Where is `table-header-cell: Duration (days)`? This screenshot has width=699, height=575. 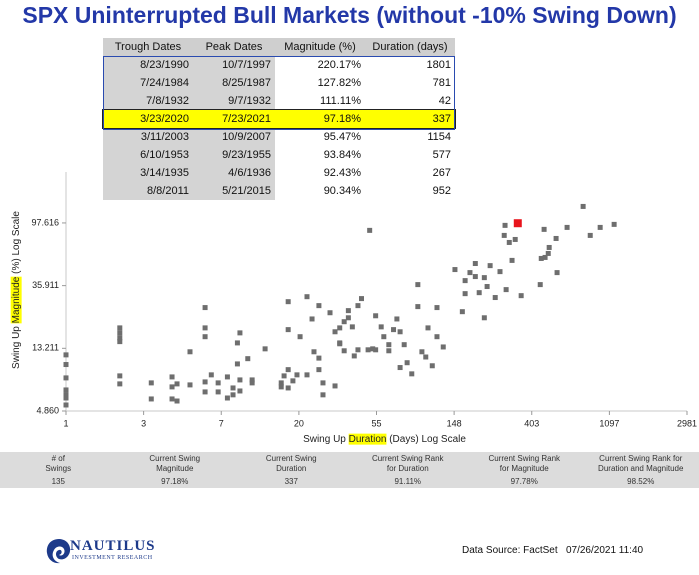
table-header-cell: Duration (days) is located at coordinates (410, 47).